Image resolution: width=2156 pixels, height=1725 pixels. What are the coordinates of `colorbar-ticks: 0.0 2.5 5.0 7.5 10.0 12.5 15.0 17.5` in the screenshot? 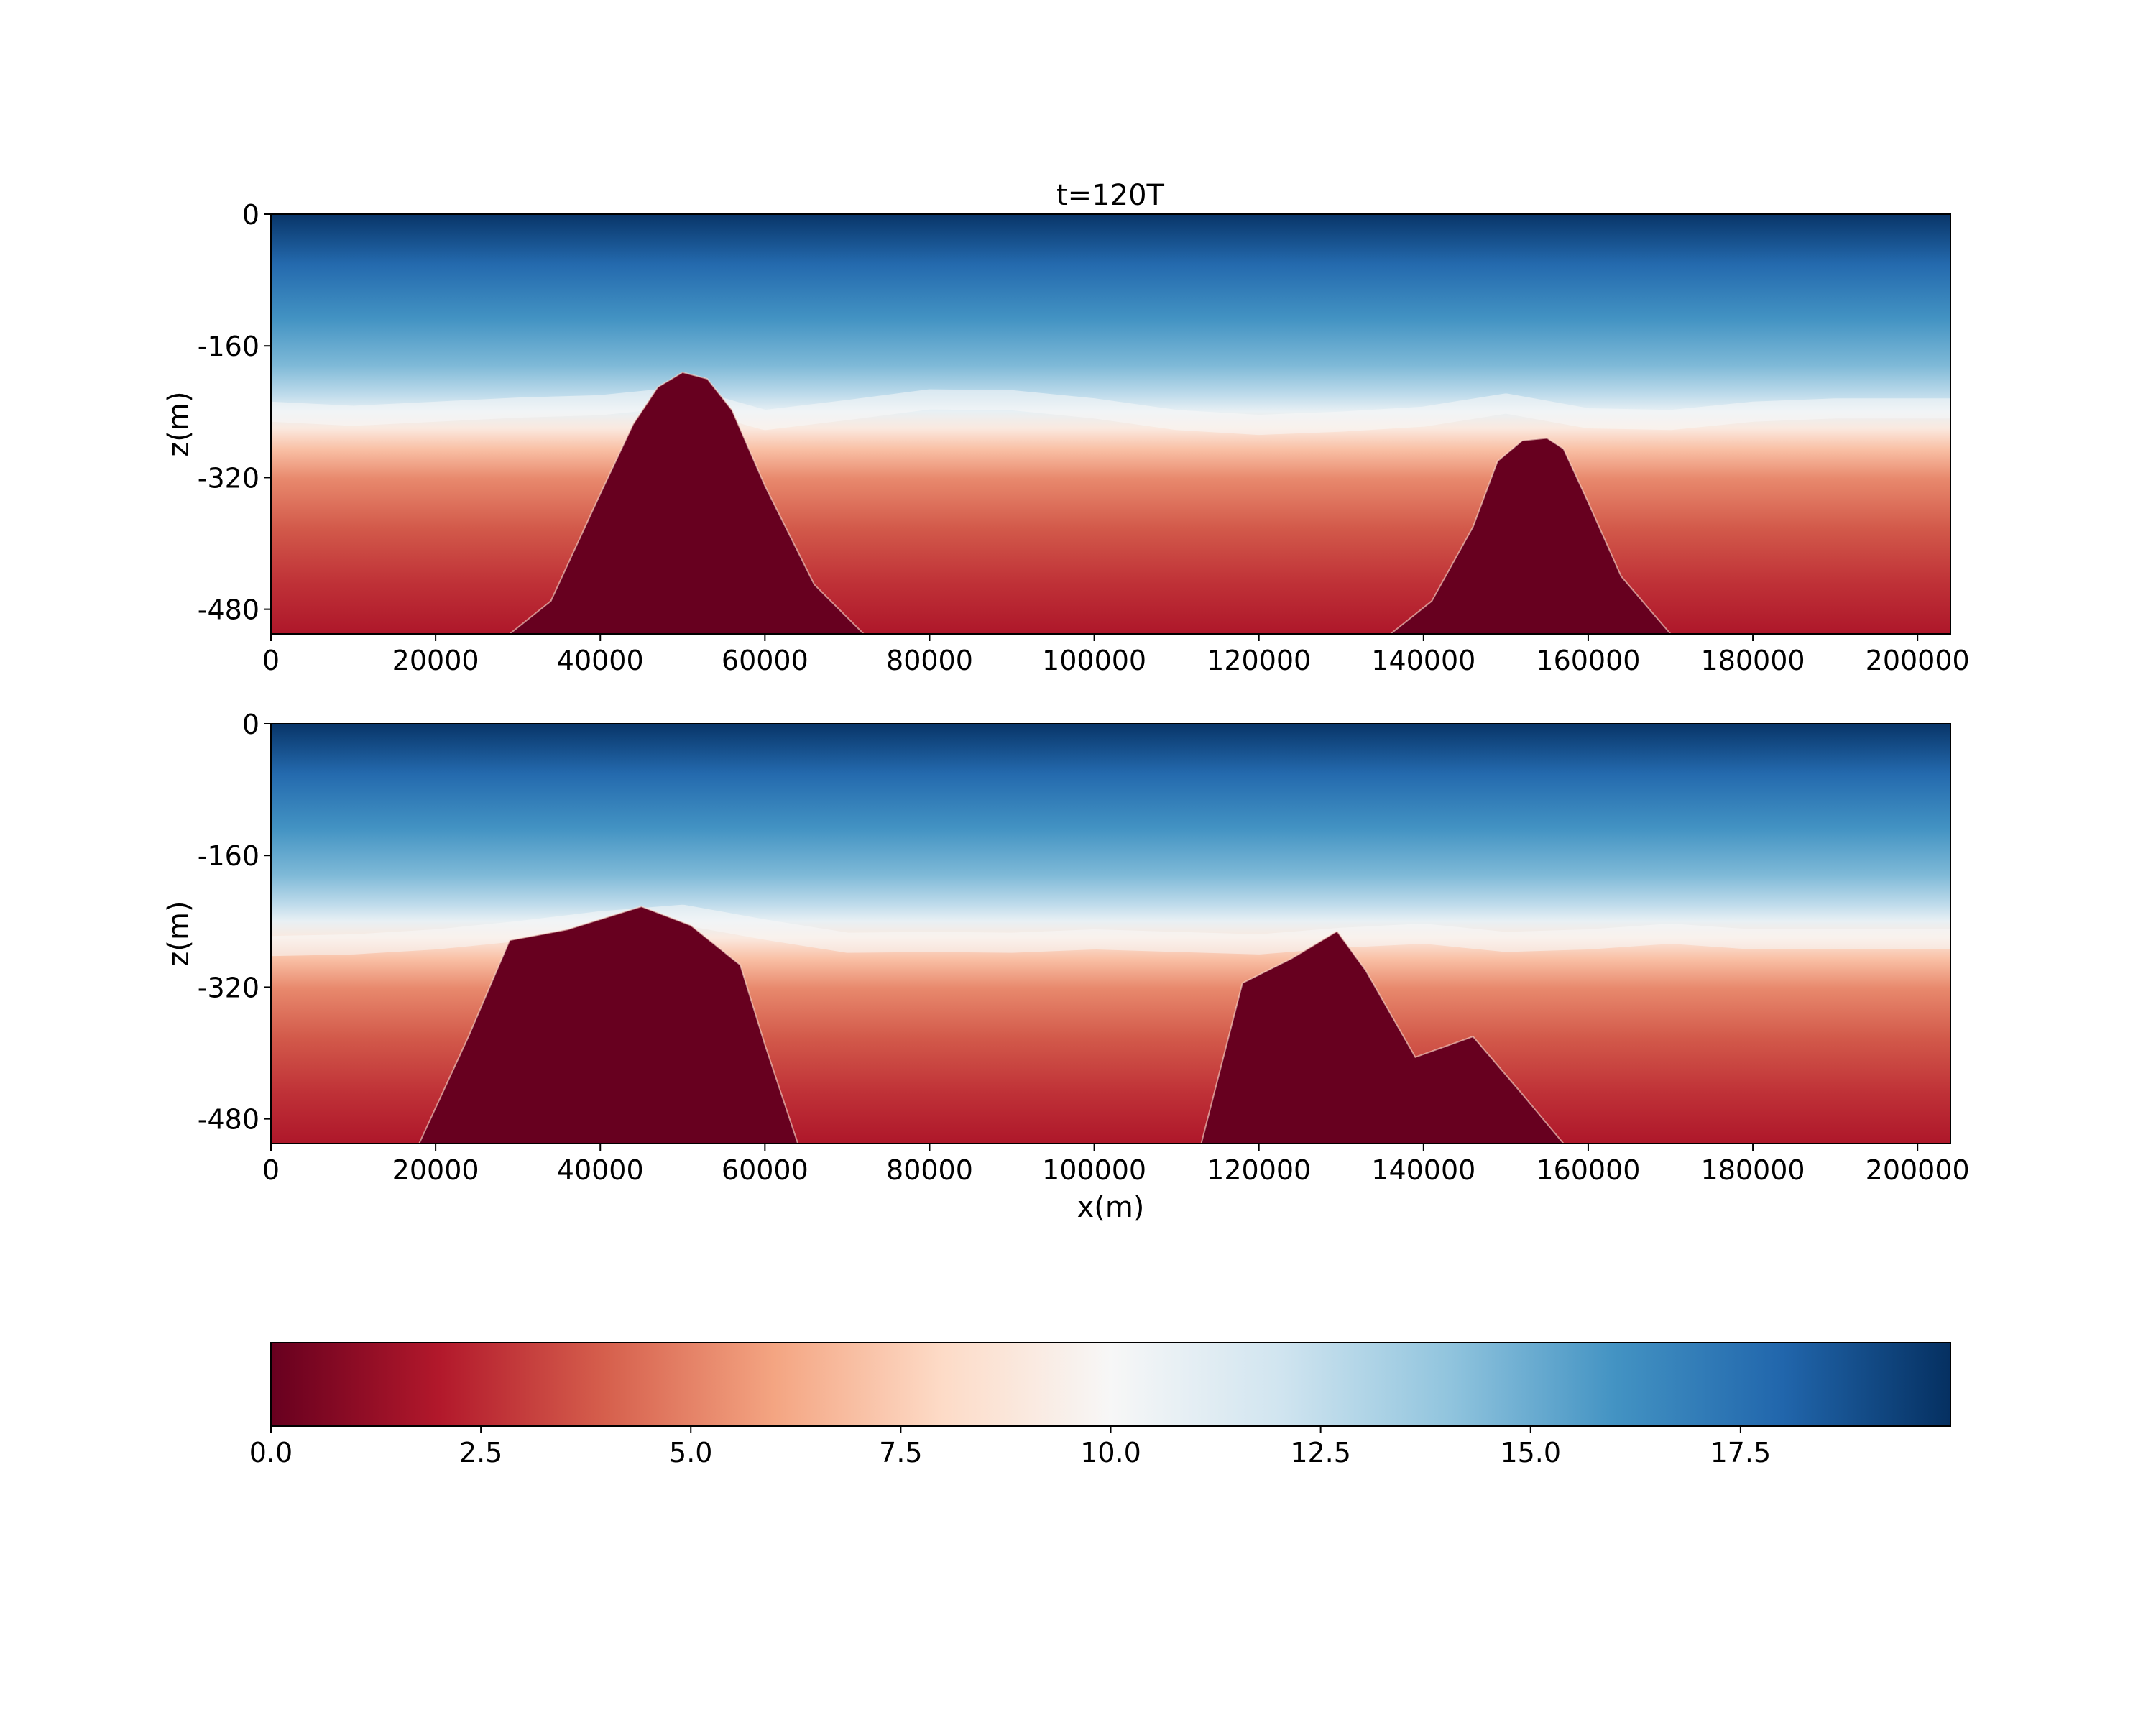 It's located at (1010, 1447).